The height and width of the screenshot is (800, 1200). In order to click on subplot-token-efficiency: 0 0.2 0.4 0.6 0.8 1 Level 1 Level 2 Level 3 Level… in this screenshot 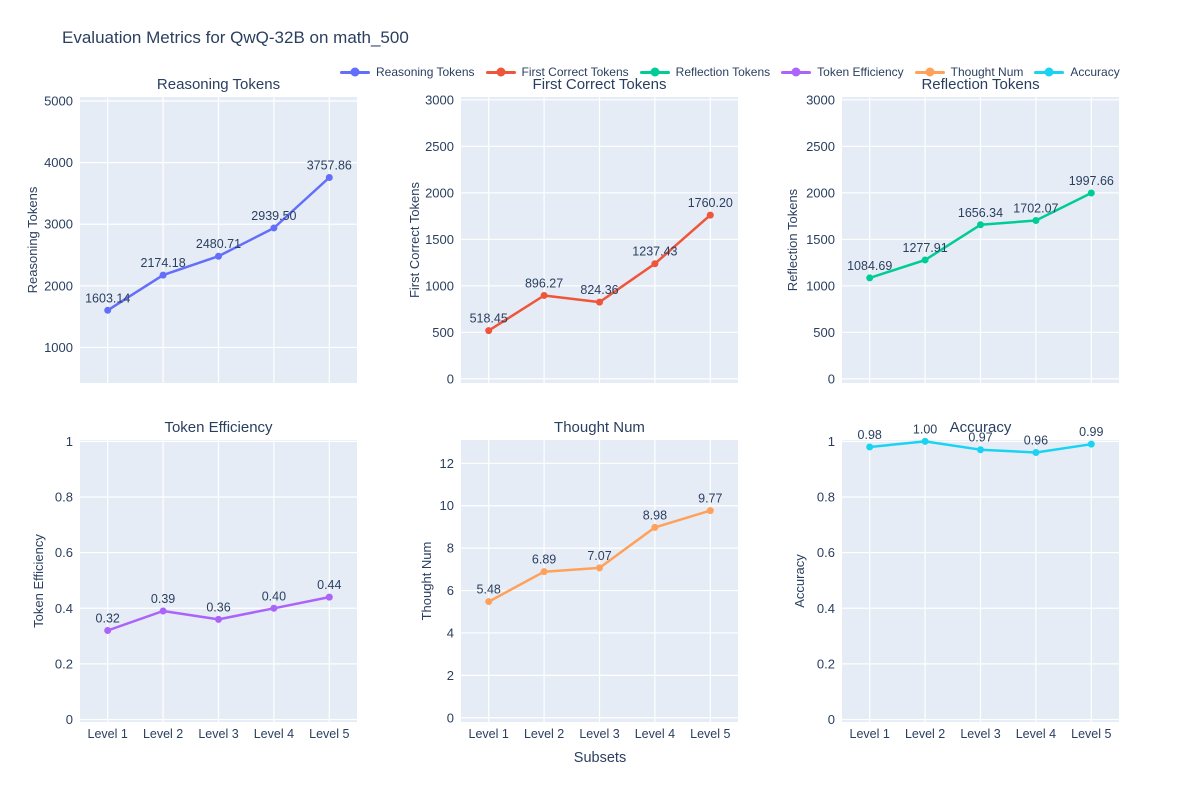, I will do `click(196, 586)`.